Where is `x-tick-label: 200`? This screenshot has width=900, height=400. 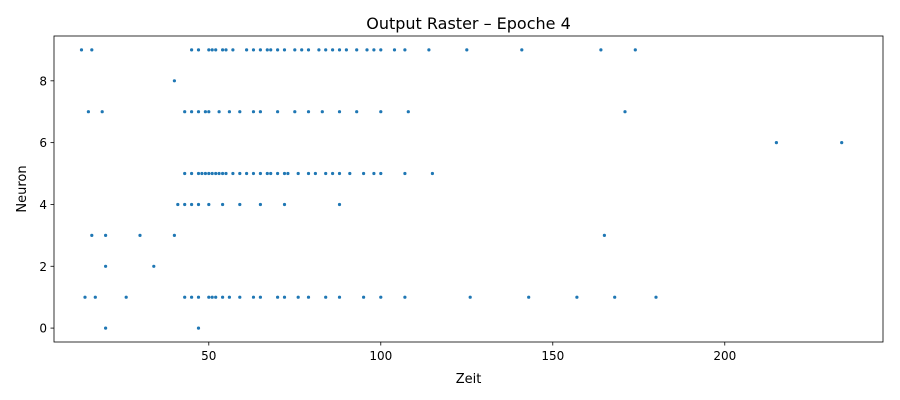
x-tick-label: 200 is located at coordinates (724, 356).